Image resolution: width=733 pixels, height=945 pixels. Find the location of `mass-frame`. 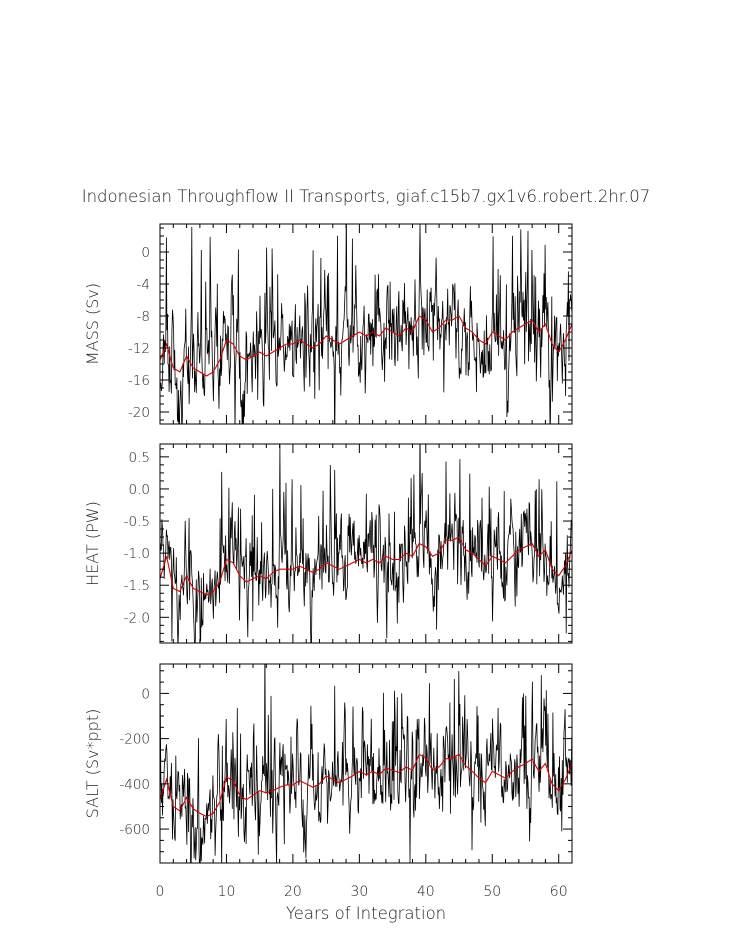

mass-frame is located at coordinates (366, 324).